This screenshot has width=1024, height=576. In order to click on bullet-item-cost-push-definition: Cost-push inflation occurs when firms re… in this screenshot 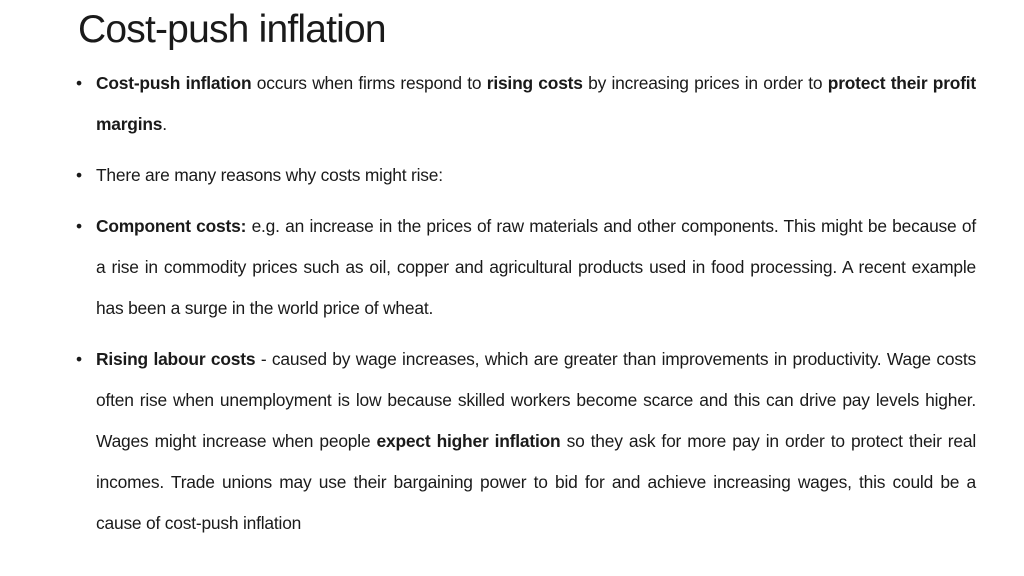, I will do `click(526, 104)`.